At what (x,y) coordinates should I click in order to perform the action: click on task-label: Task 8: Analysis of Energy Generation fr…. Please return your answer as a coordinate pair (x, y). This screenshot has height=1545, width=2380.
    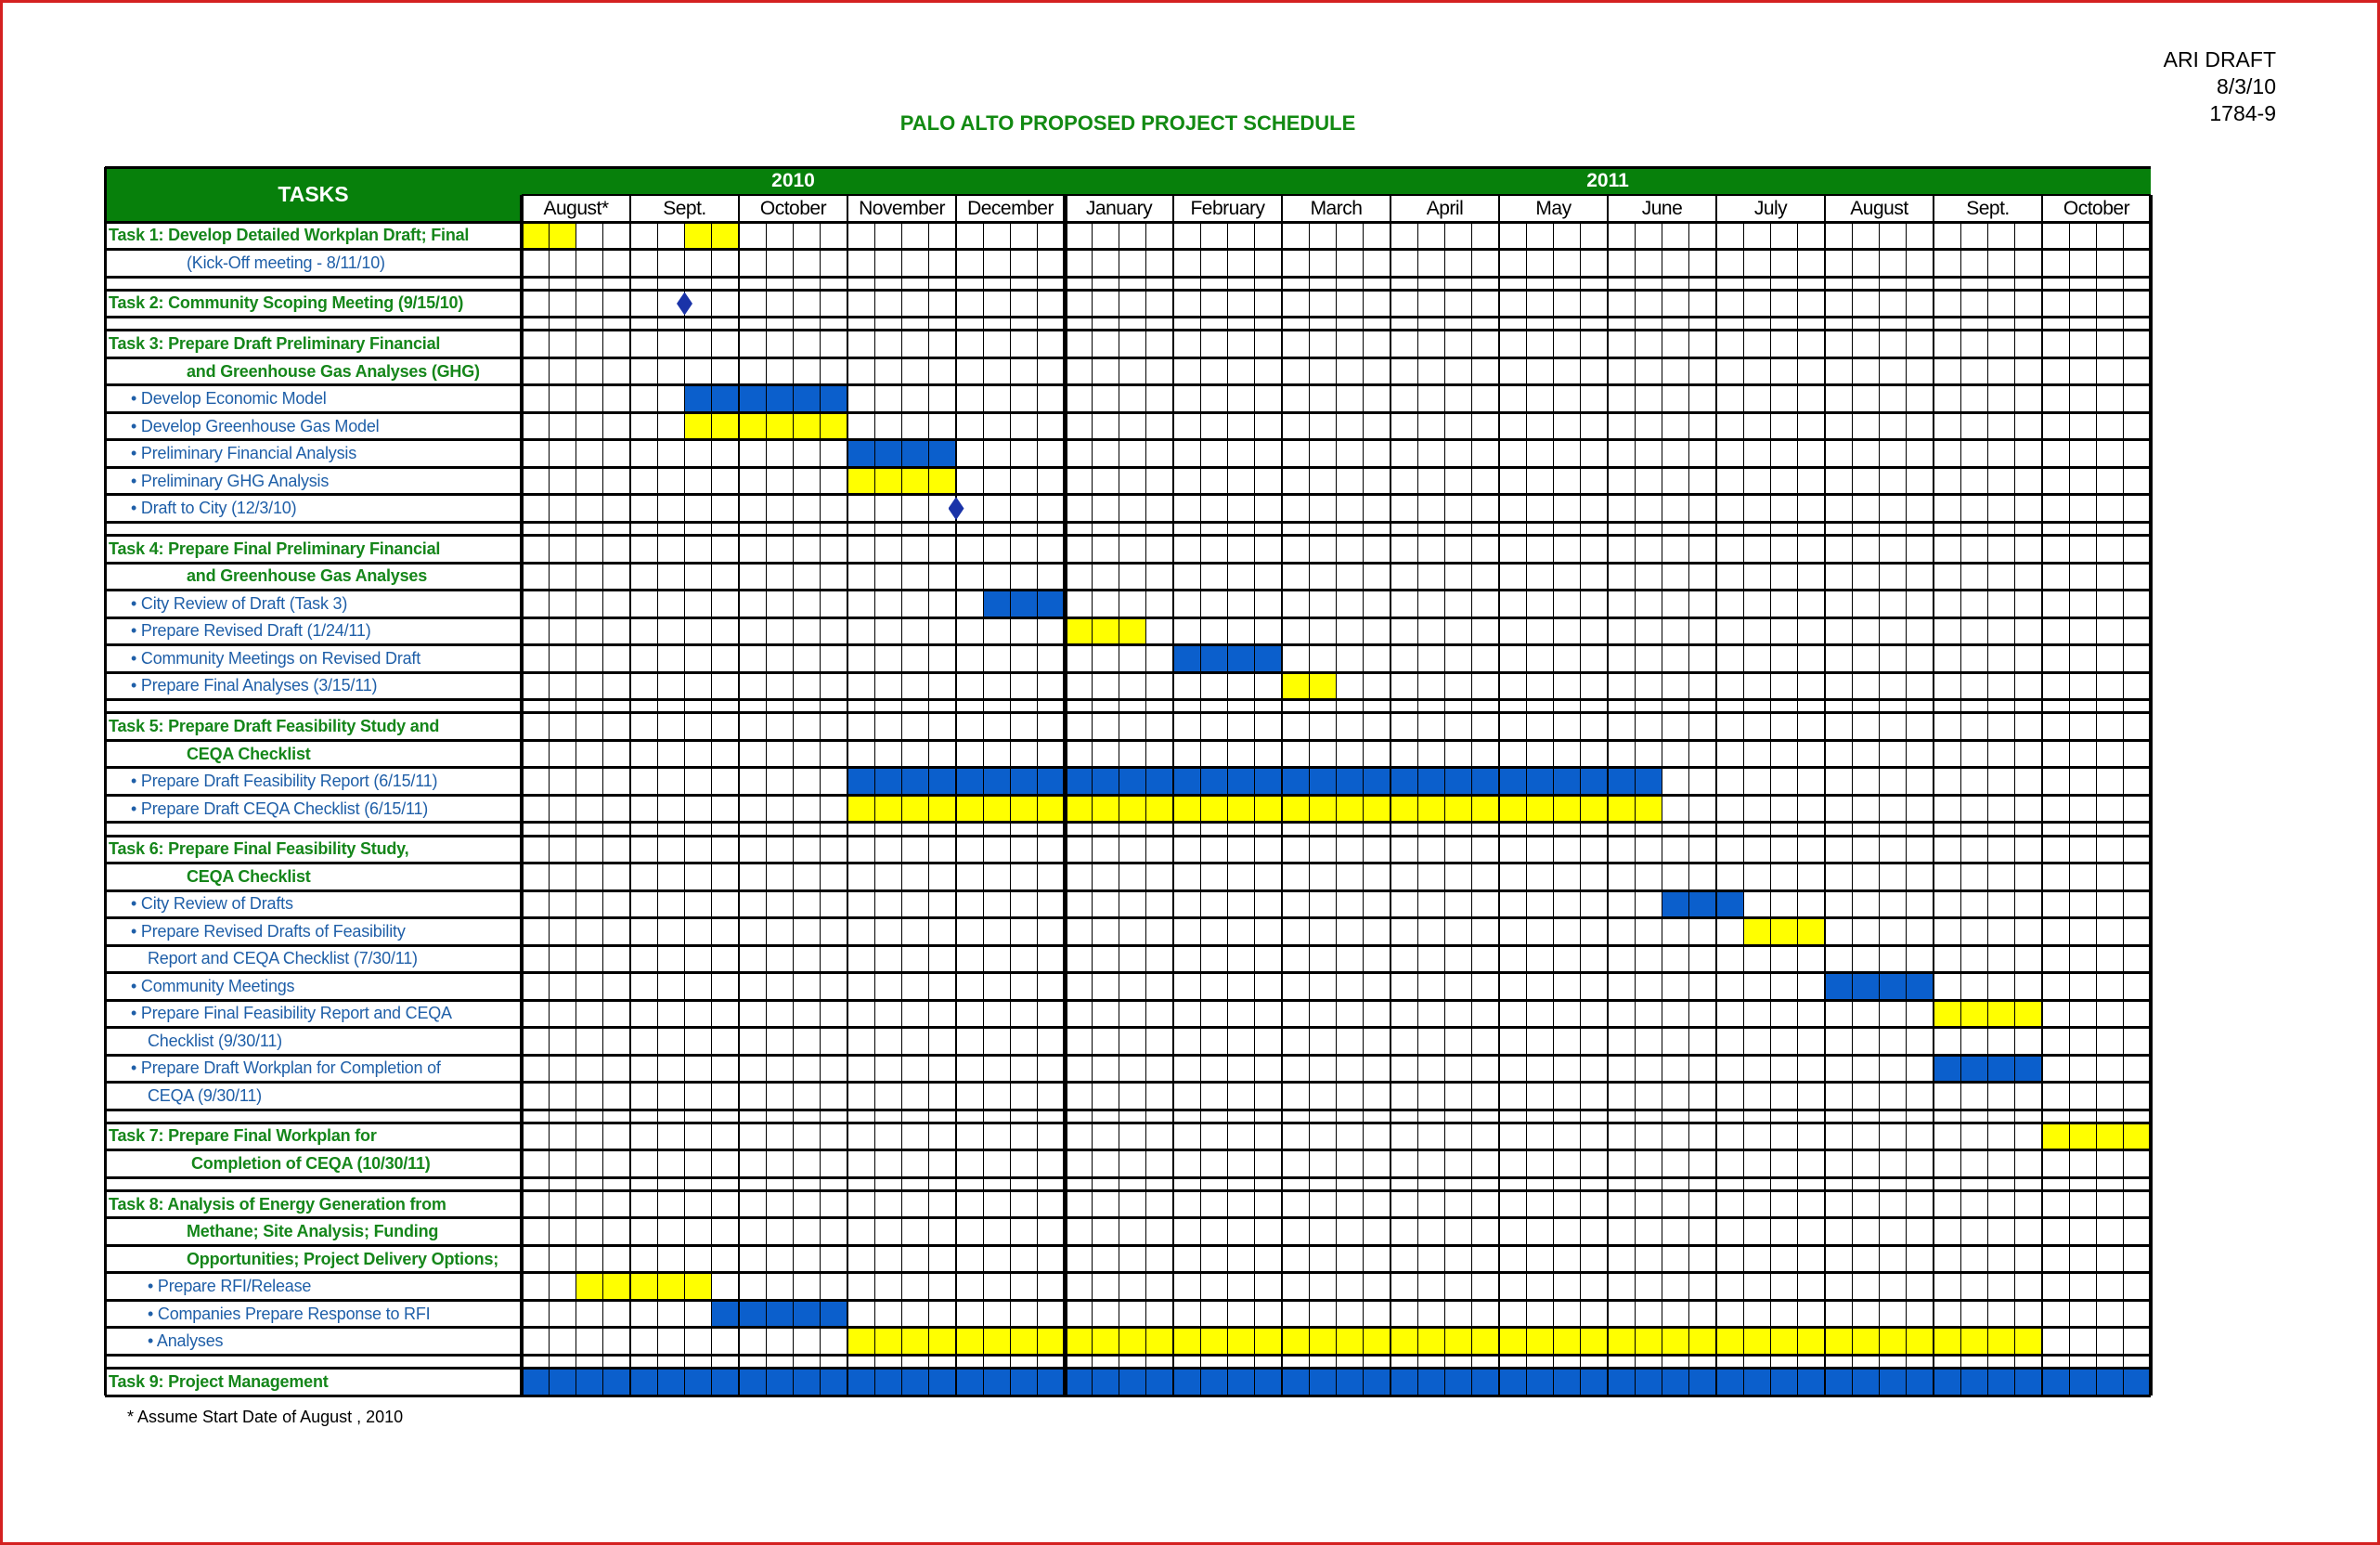
    Looking at the image, I should click on (277, 1204).